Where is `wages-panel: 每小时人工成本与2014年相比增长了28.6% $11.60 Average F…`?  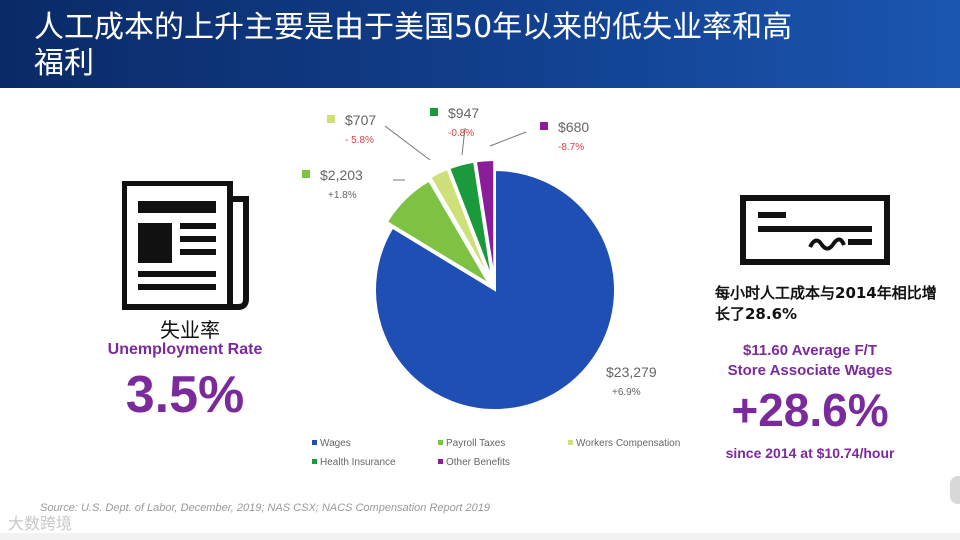 wages-panel: 每小时人工成本与2014年相比增长了28.6% $11.60 Average F… is located at coordinates (825, 335).